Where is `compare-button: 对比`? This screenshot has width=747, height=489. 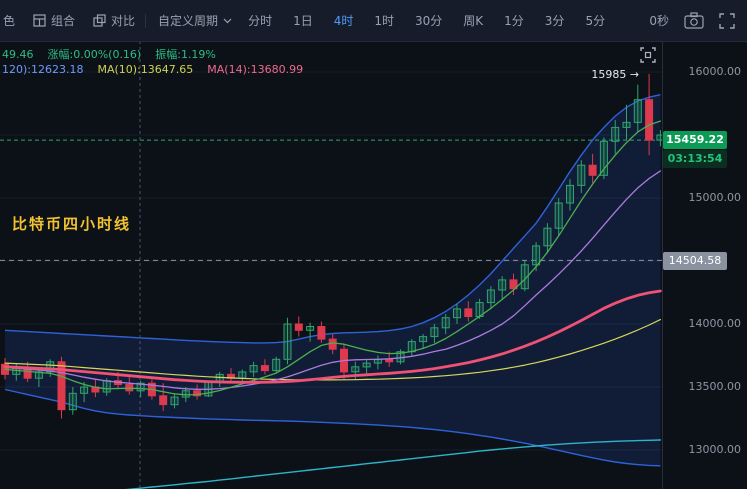
compare-button: 对比 is located at coordinates (114, 20).